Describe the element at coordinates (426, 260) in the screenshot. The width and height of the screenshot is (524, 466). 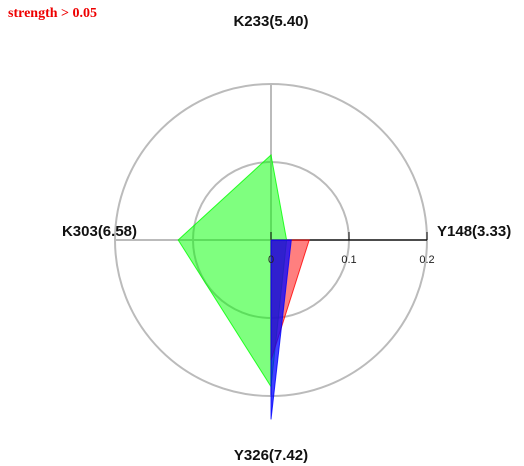
I see `r-tick-label: 0.2` at that location.